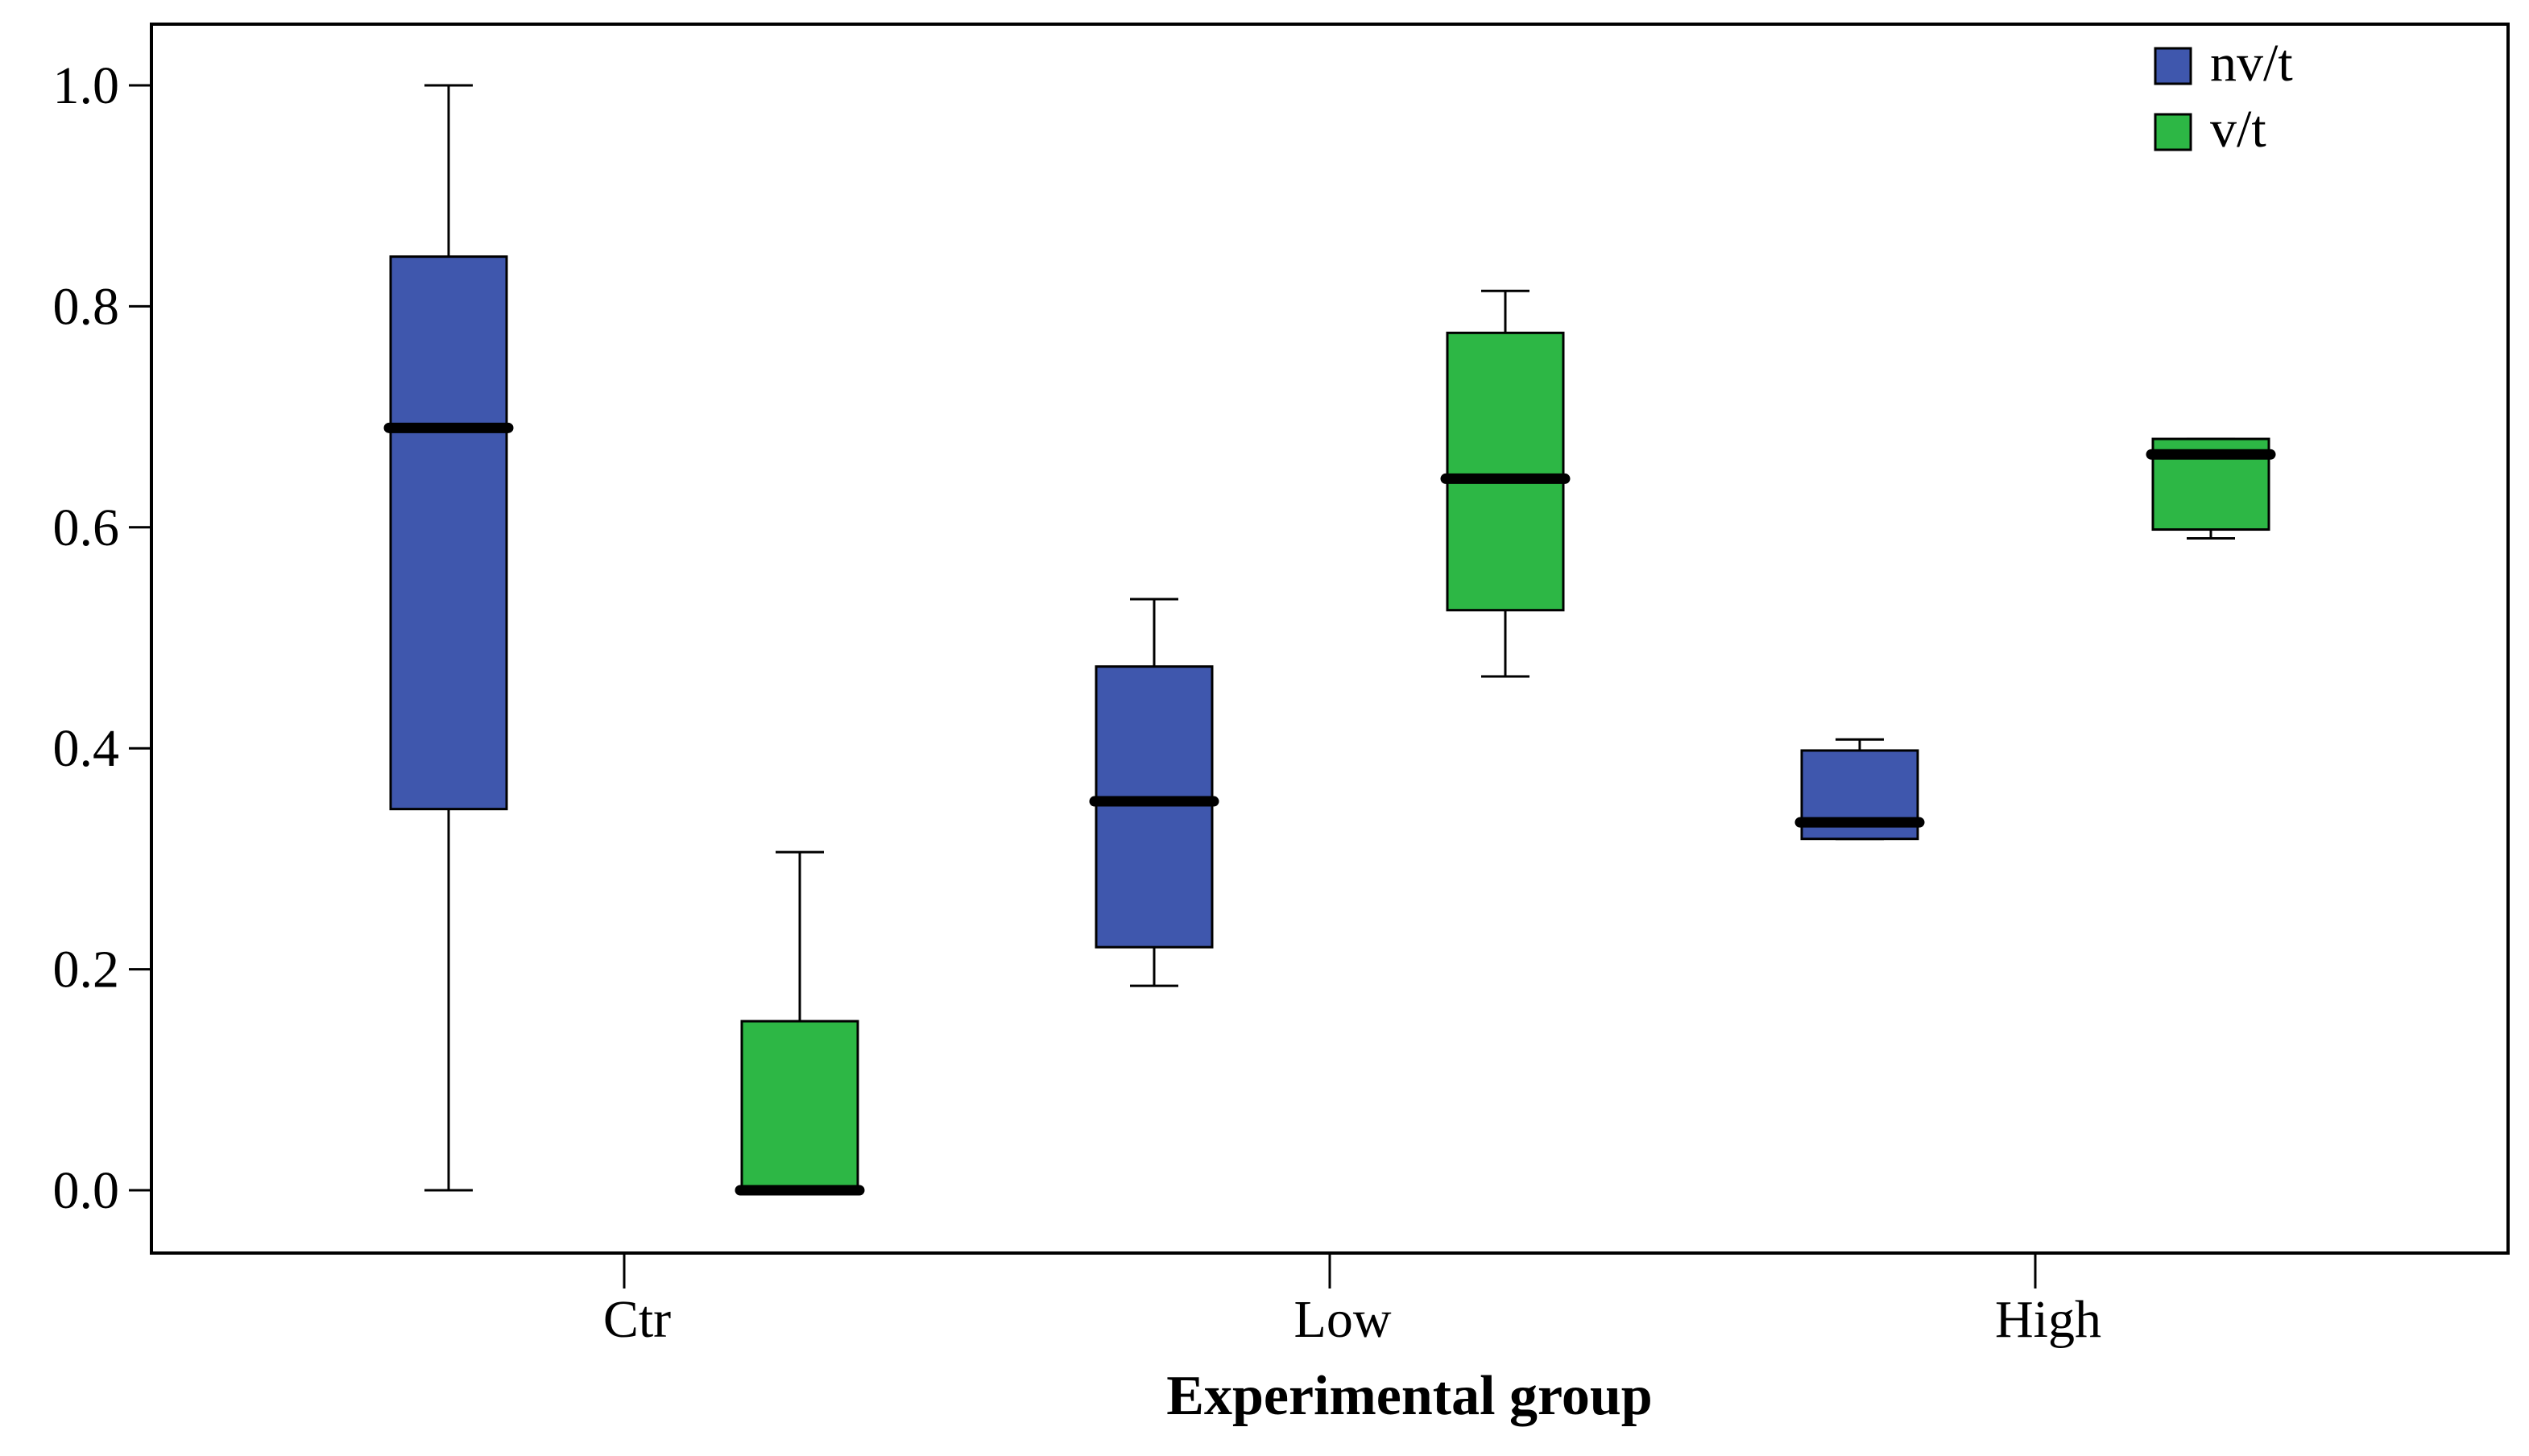 The image size is (2529, 1456). I want to click on y-tick-label: 0.2, so click(86, 970).